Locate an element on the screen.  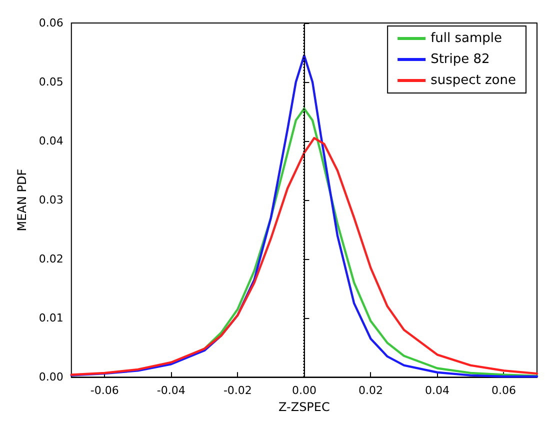
x-tick-label: 0.02 is located at coordinates (370, 391).